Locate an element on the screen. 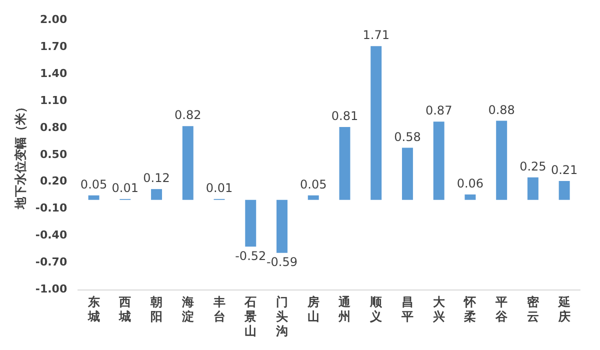  x-tick-label: 顺义 is located at coordinates (376, 309).